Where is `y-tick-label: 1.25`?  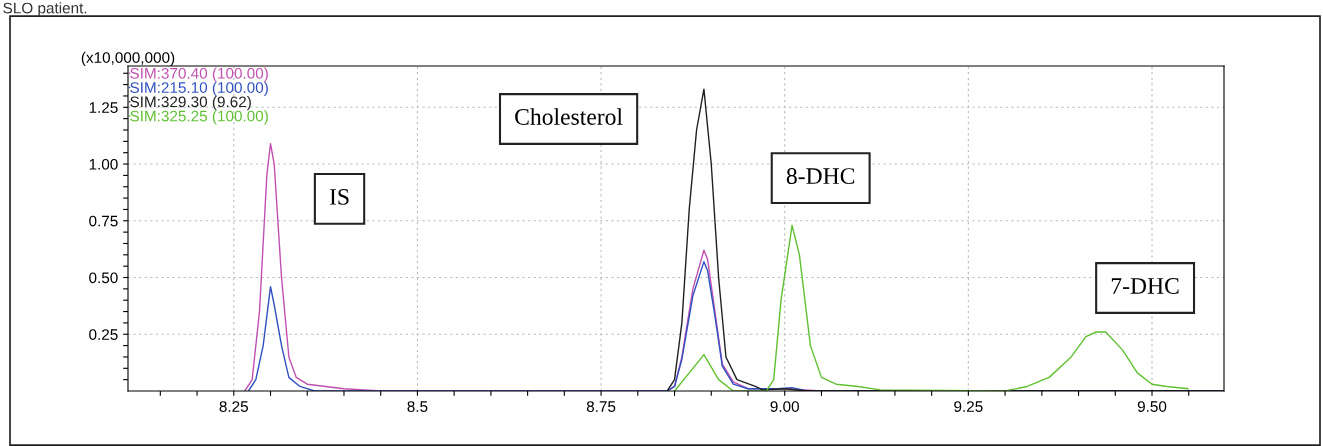 y-tick-label: 1.25 is located at coordinates (103, 107).